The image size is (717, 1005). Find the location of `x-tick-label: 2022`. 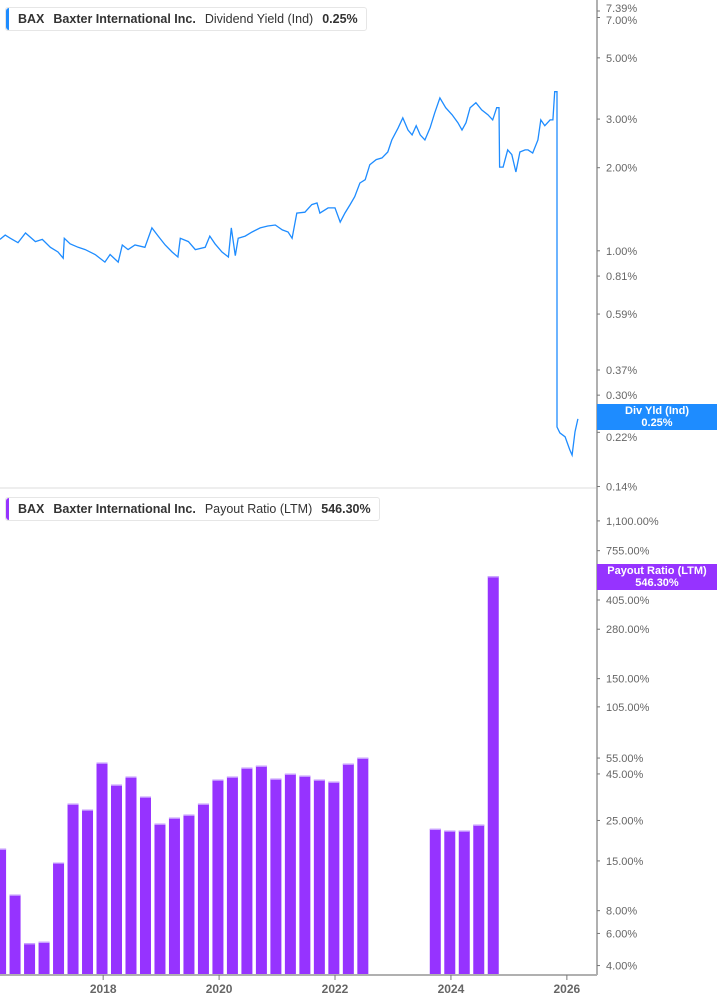

x-tick-label: 2022 is located at coordinates (335, 989).